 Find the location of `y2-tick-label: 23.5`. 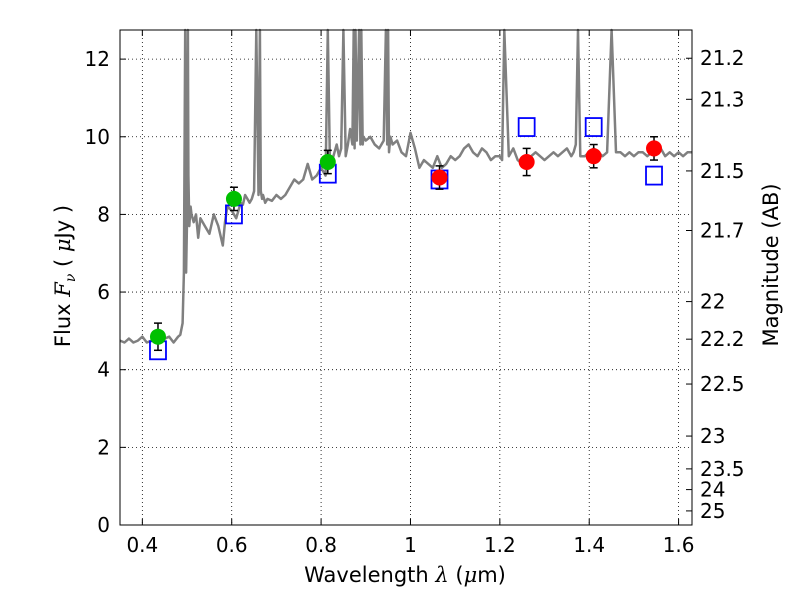

y2-tick-label: 23.5 is located at coordinates (722, 469).